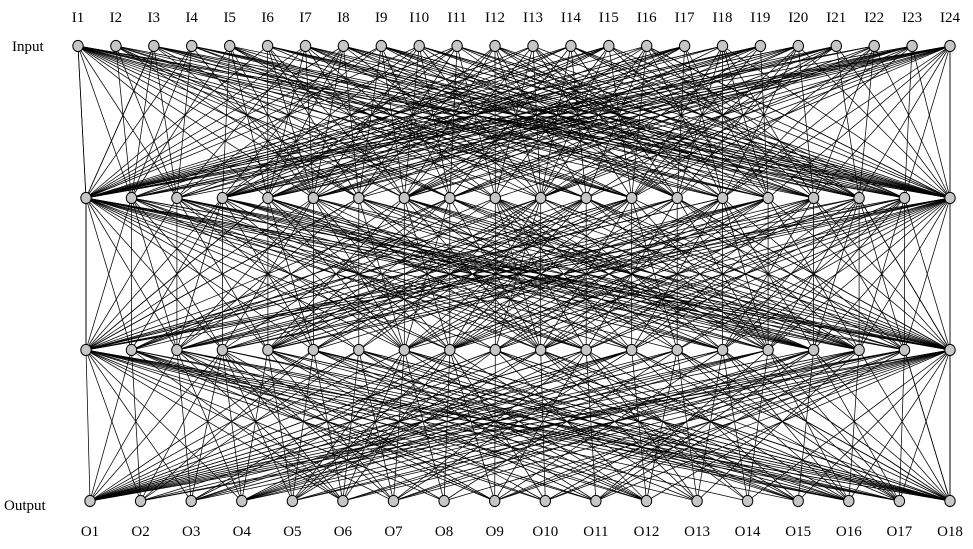  I want to click on output-node-label: O18, so click(950, 532).